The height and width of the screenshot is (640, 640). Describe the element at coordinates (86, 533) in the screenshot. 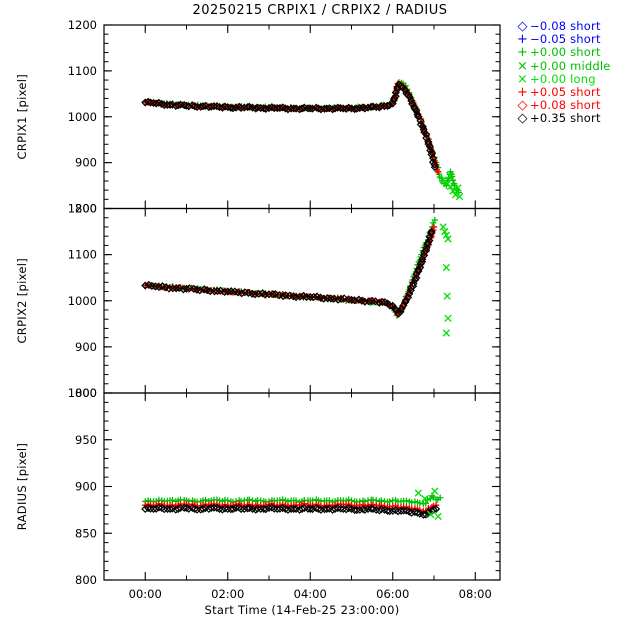

I see `y-tick-label: 850` at that location.